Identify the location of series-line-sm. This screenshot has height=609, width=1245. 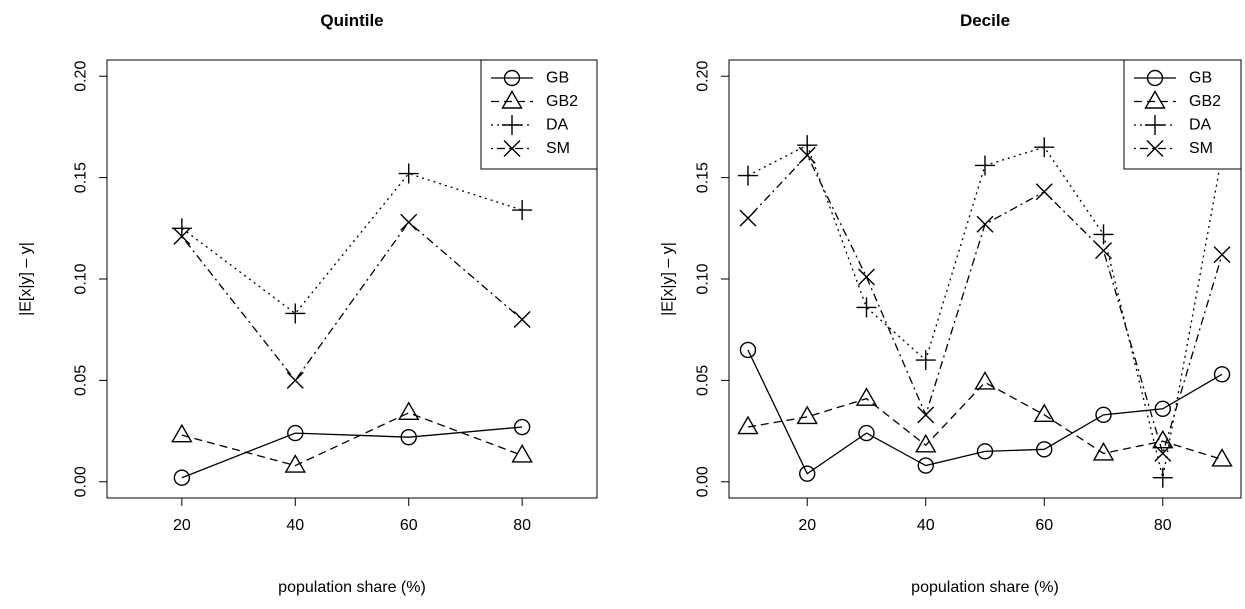
(352, 301).